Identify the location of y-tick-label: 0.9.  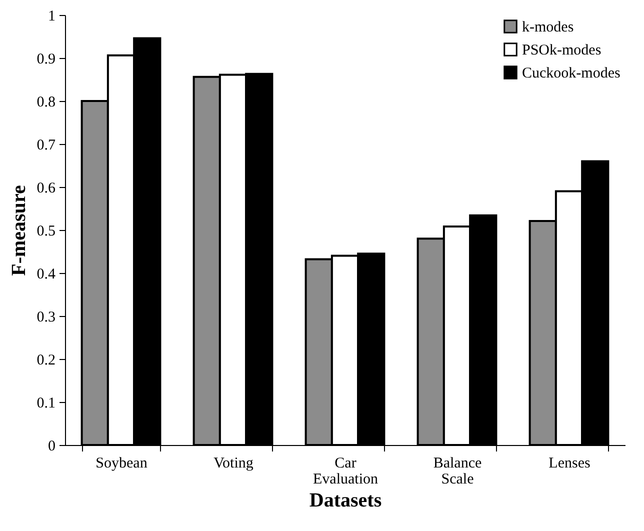
(46, 60).